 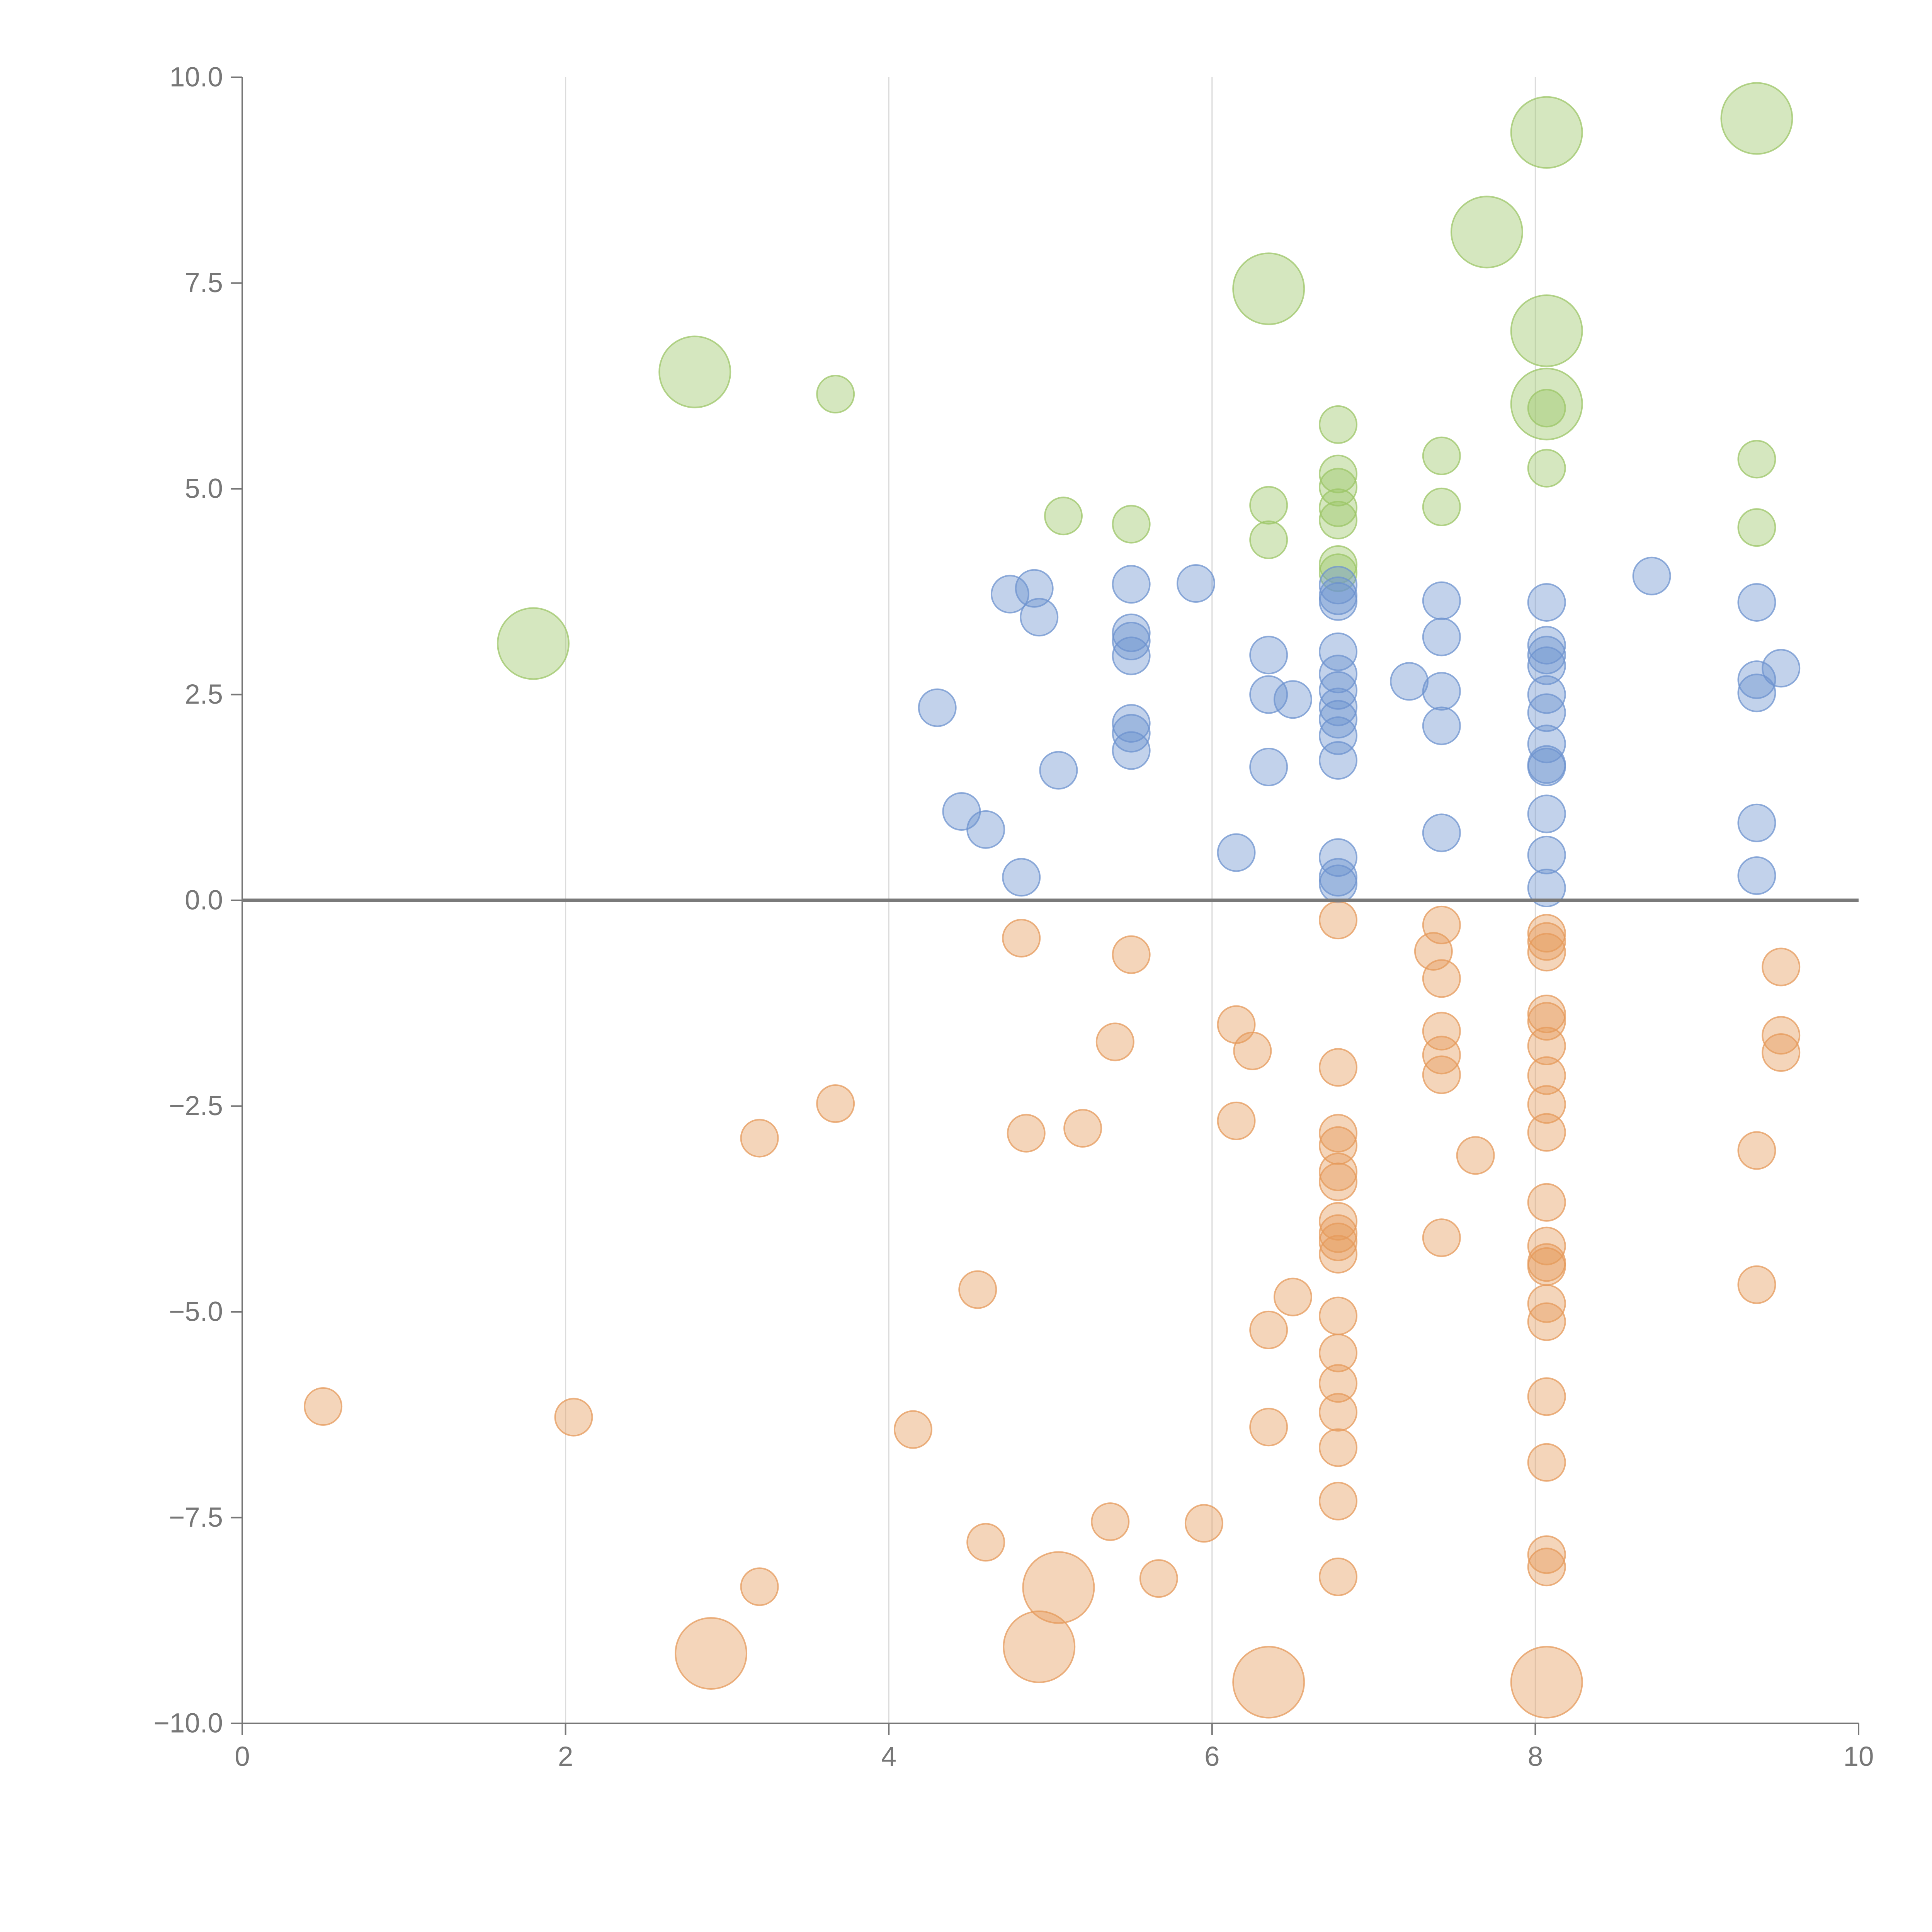 I want to click on y-tick-label: 2.5, so click(x=204, y=695).